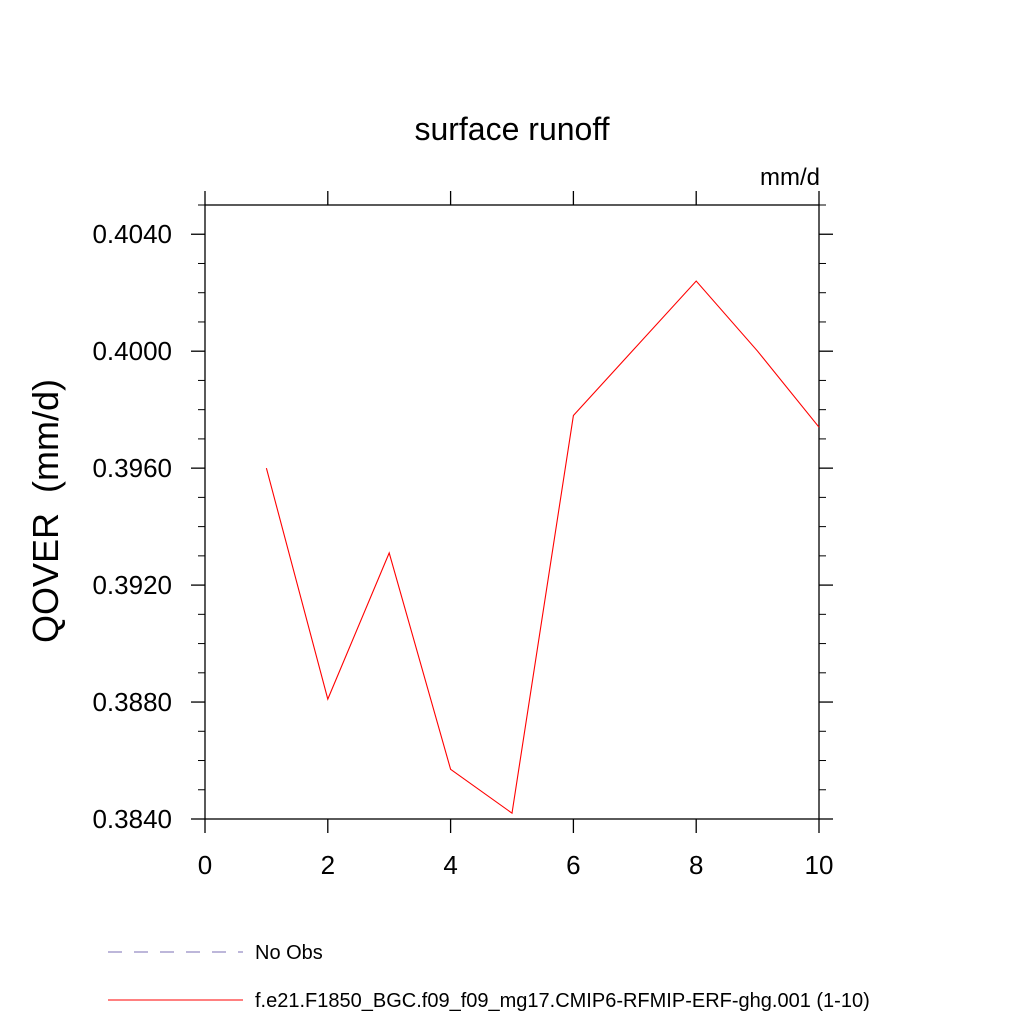  Describe the element at coordinates (450, 865) in the screenshot. I see `x-tick-label: 4` at that location.